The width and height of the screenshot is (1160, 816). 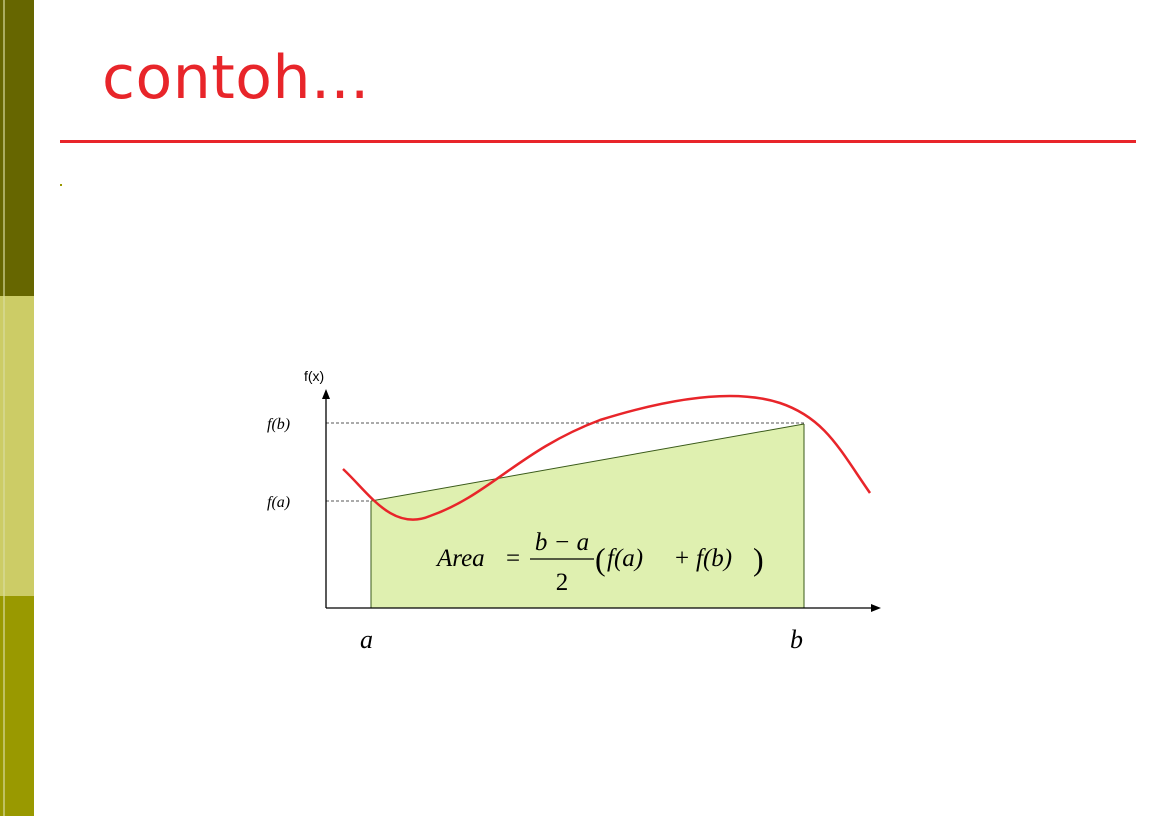 I want to click on sidebar-top-block, so click(x=17, y=148).